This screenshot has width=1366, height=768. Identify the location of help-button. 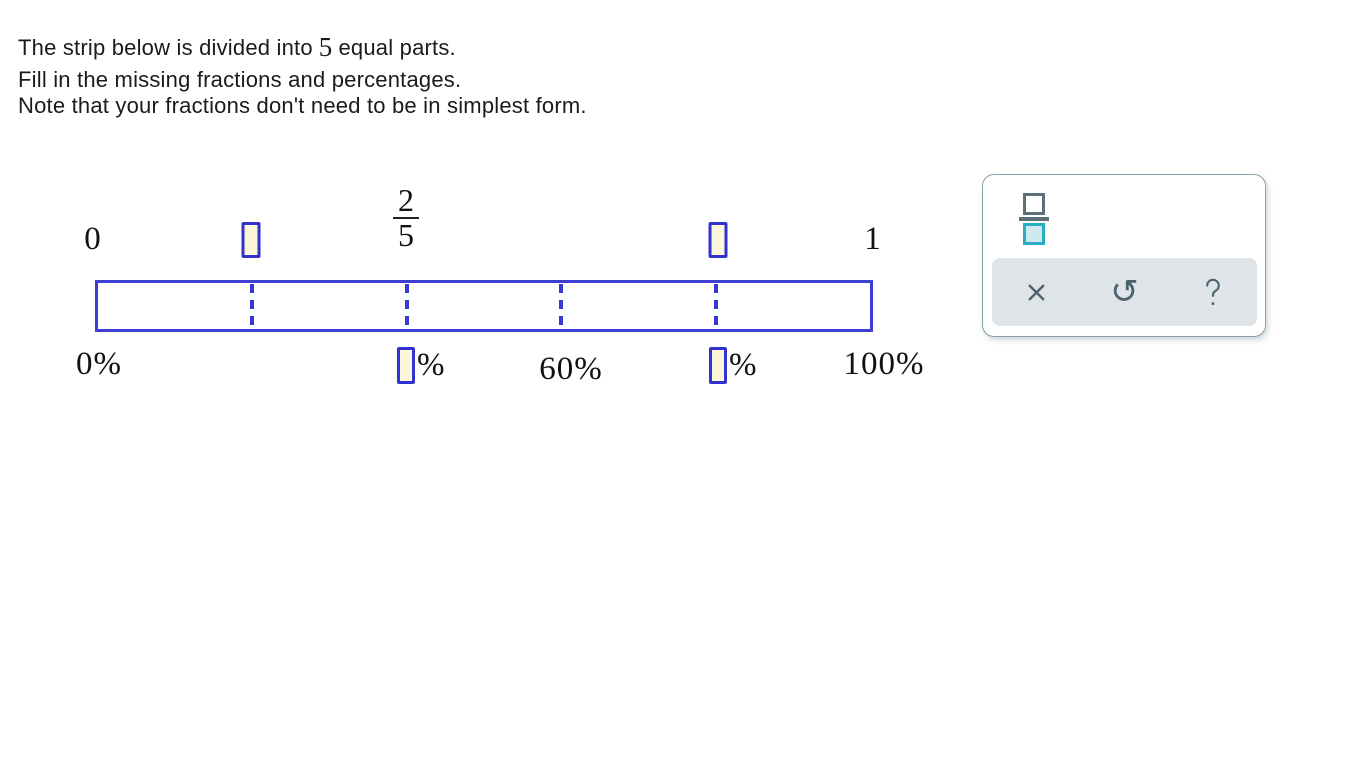
(1213, 292).